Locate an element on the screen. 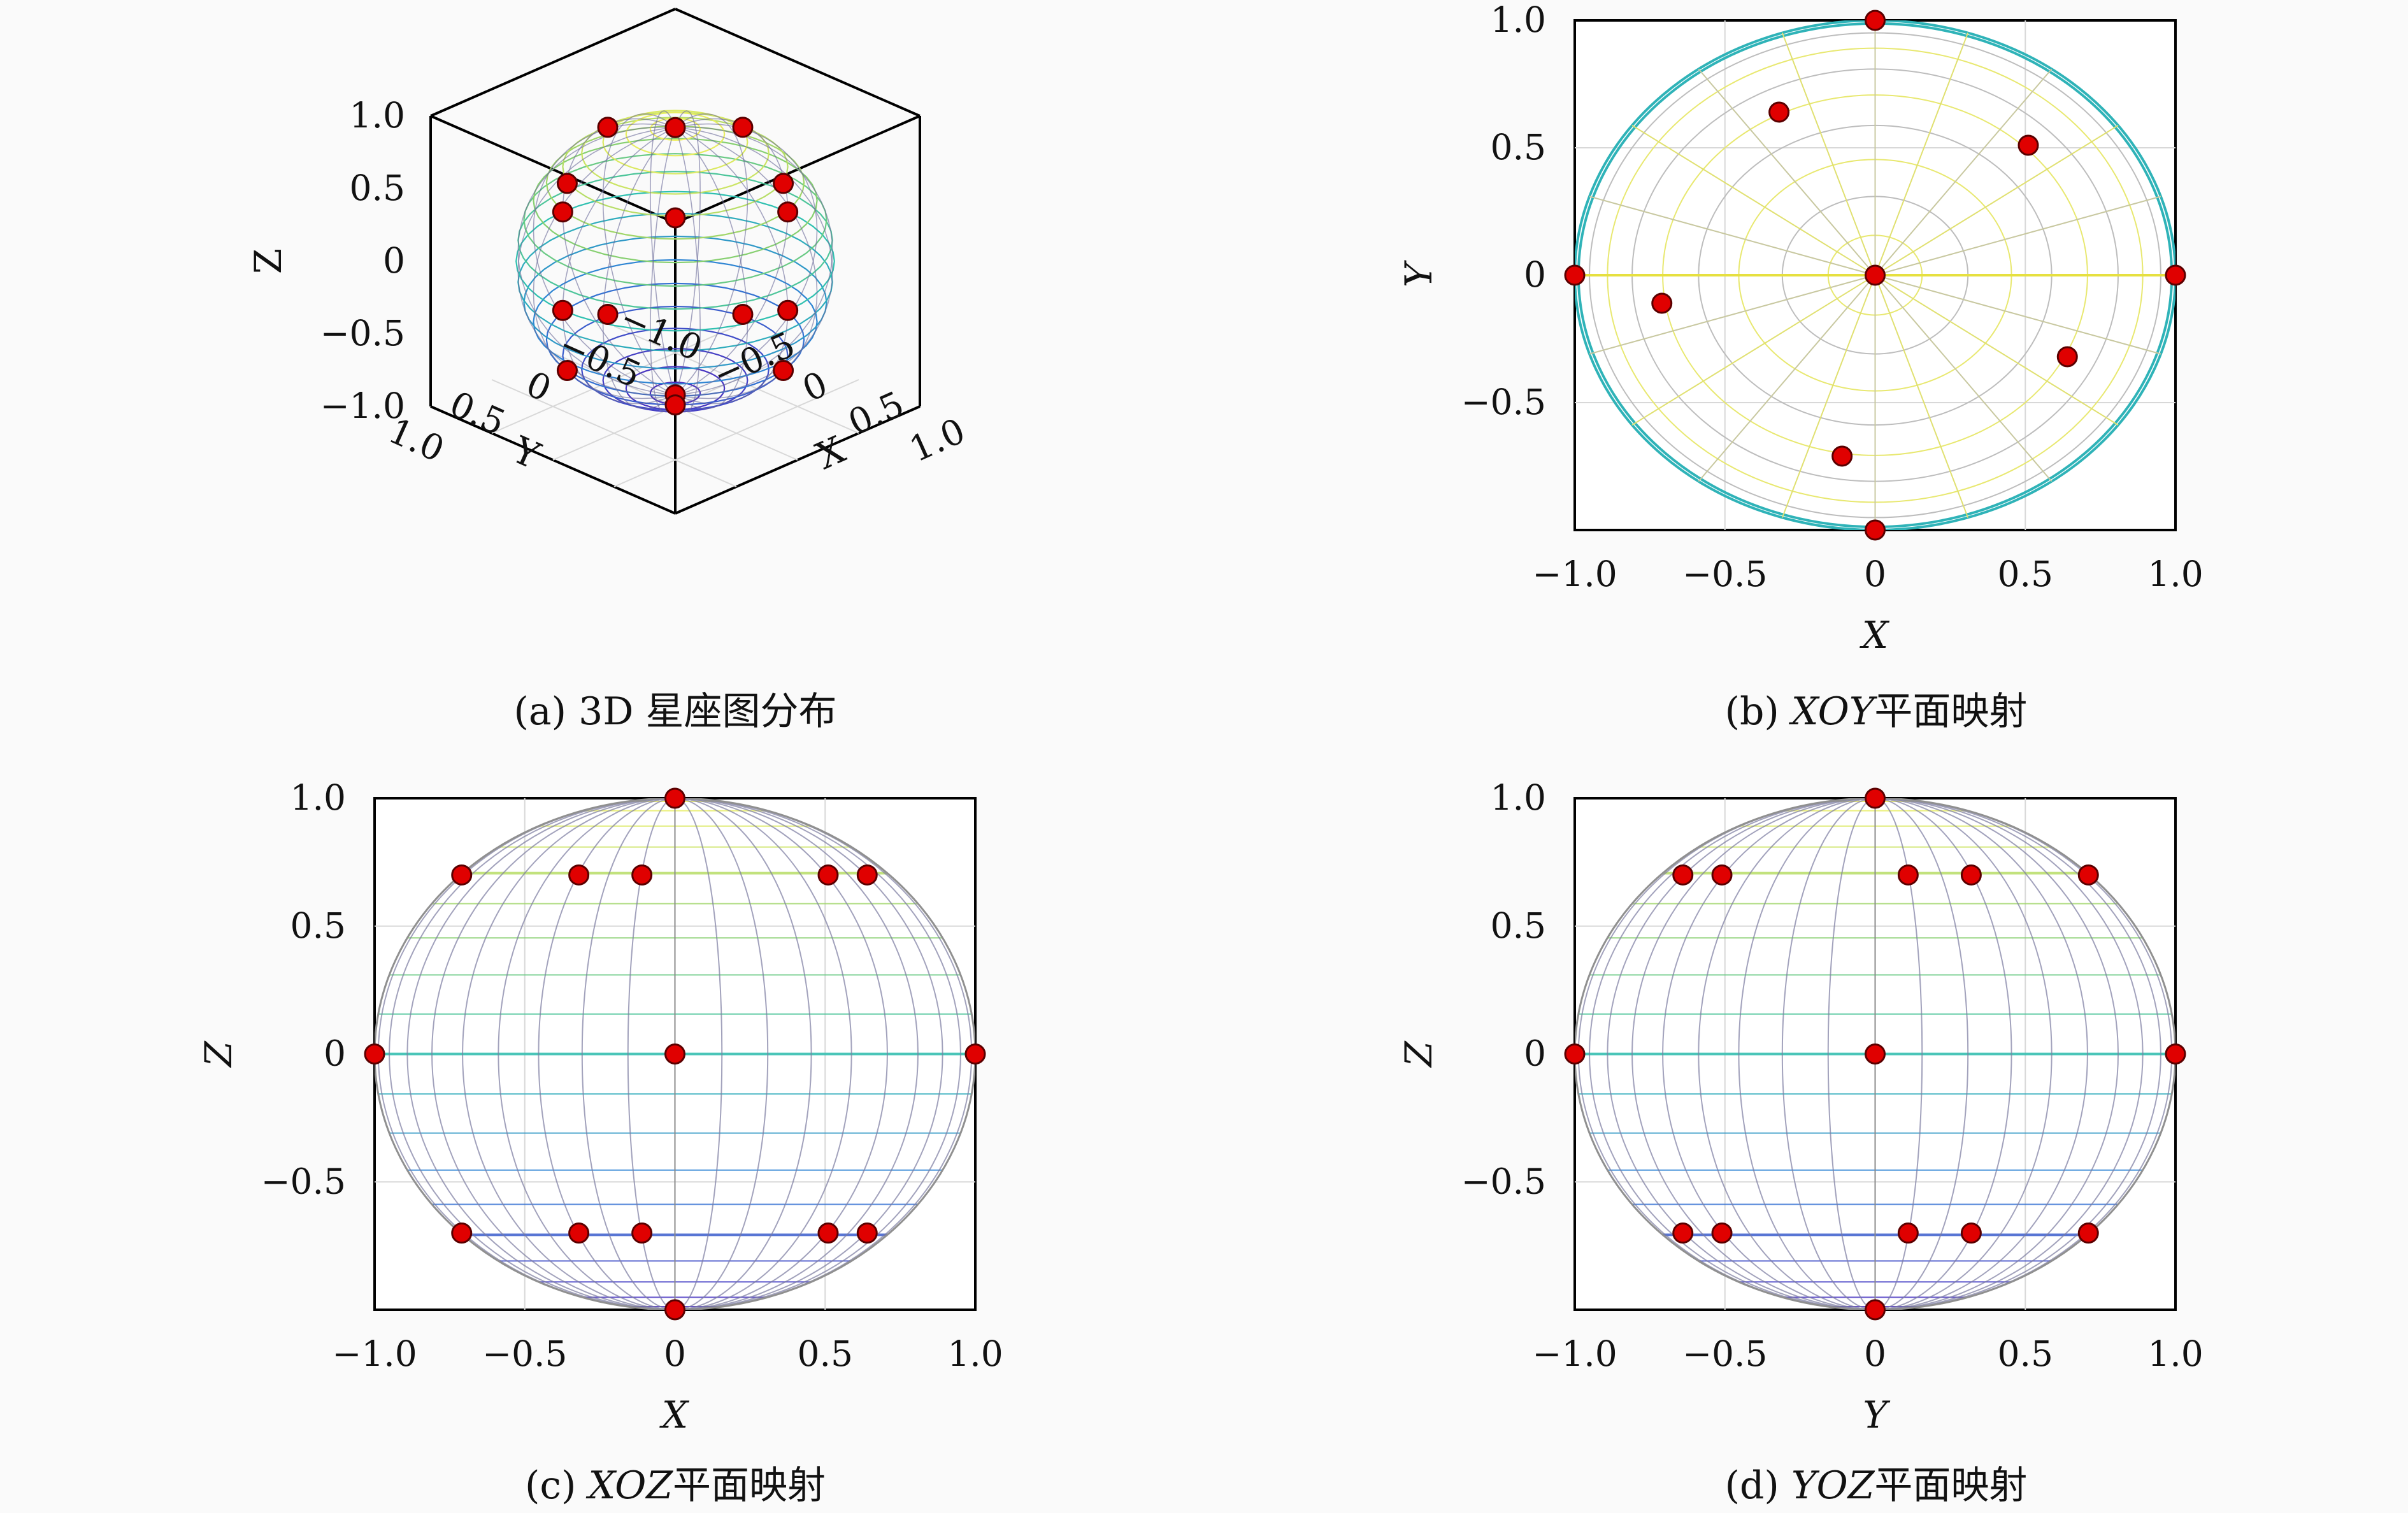  box-edge is located at coordinates (798, 62).